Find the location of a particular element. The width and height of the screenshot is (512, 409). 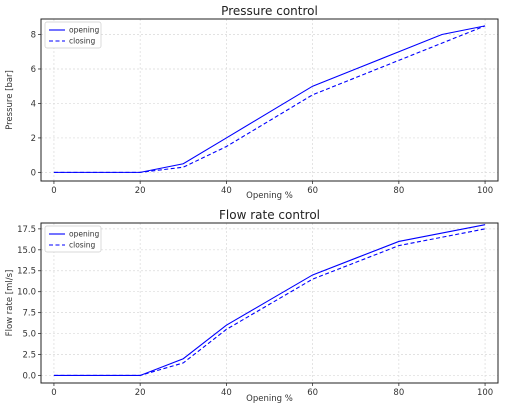

y-tick-label: 0.0 is located at coordinates (29, 376).